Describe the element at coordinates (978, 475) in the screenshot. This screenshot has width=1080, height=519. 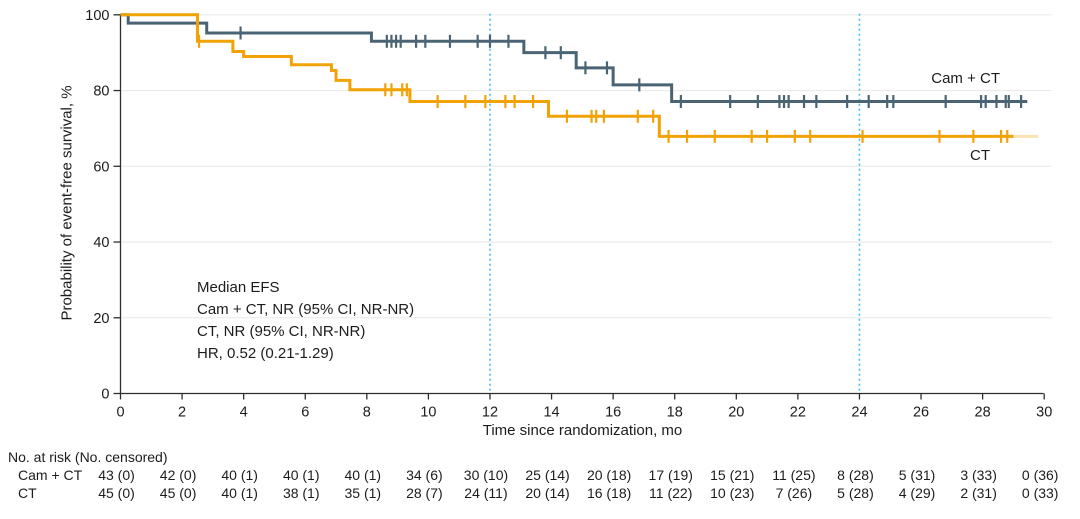
I see `risk-cell-cam-ct-28mo: 3 (33)` at that location.